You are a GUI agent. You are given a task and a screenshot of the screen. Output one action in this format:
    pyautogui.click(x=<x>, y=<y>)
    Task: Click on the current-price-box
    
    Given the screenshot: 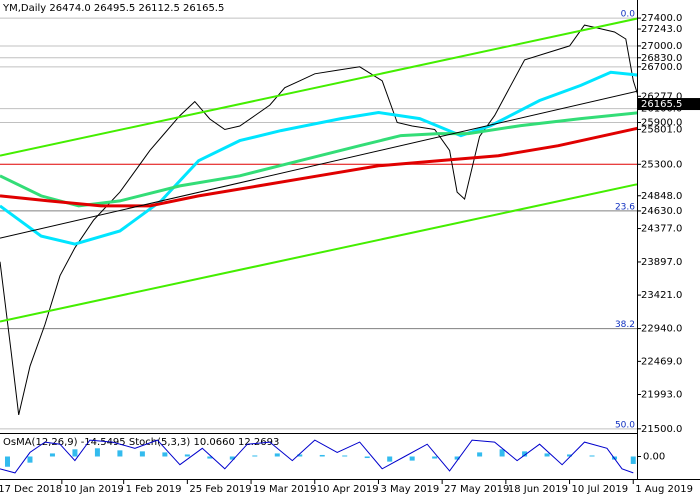 What is the action you would take?
    pyautogui.click(x=669, y=104)
    